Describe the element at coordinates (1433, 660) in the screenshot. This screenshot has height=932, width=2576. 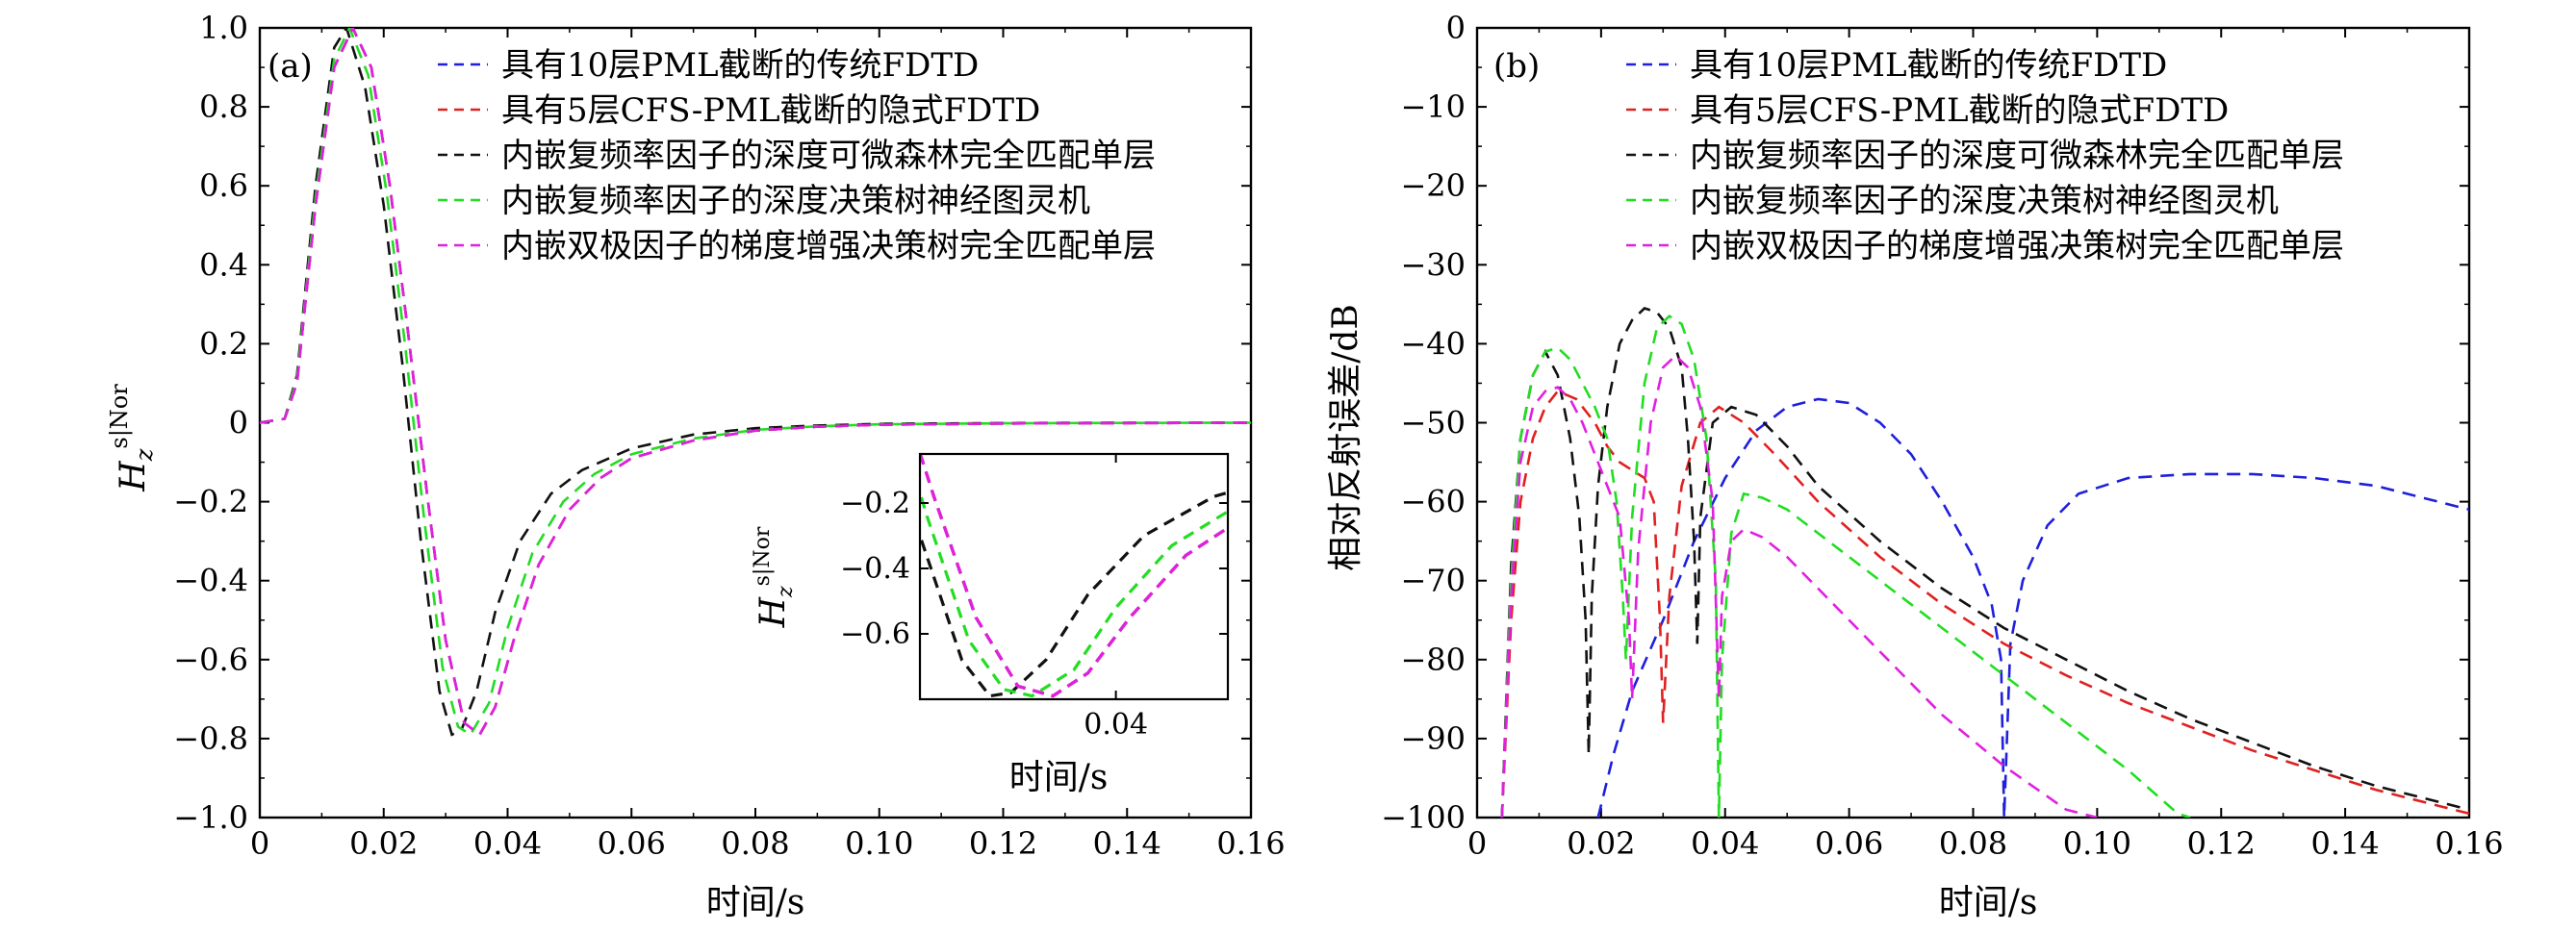
I see `y-tick-label: −80` at that location.